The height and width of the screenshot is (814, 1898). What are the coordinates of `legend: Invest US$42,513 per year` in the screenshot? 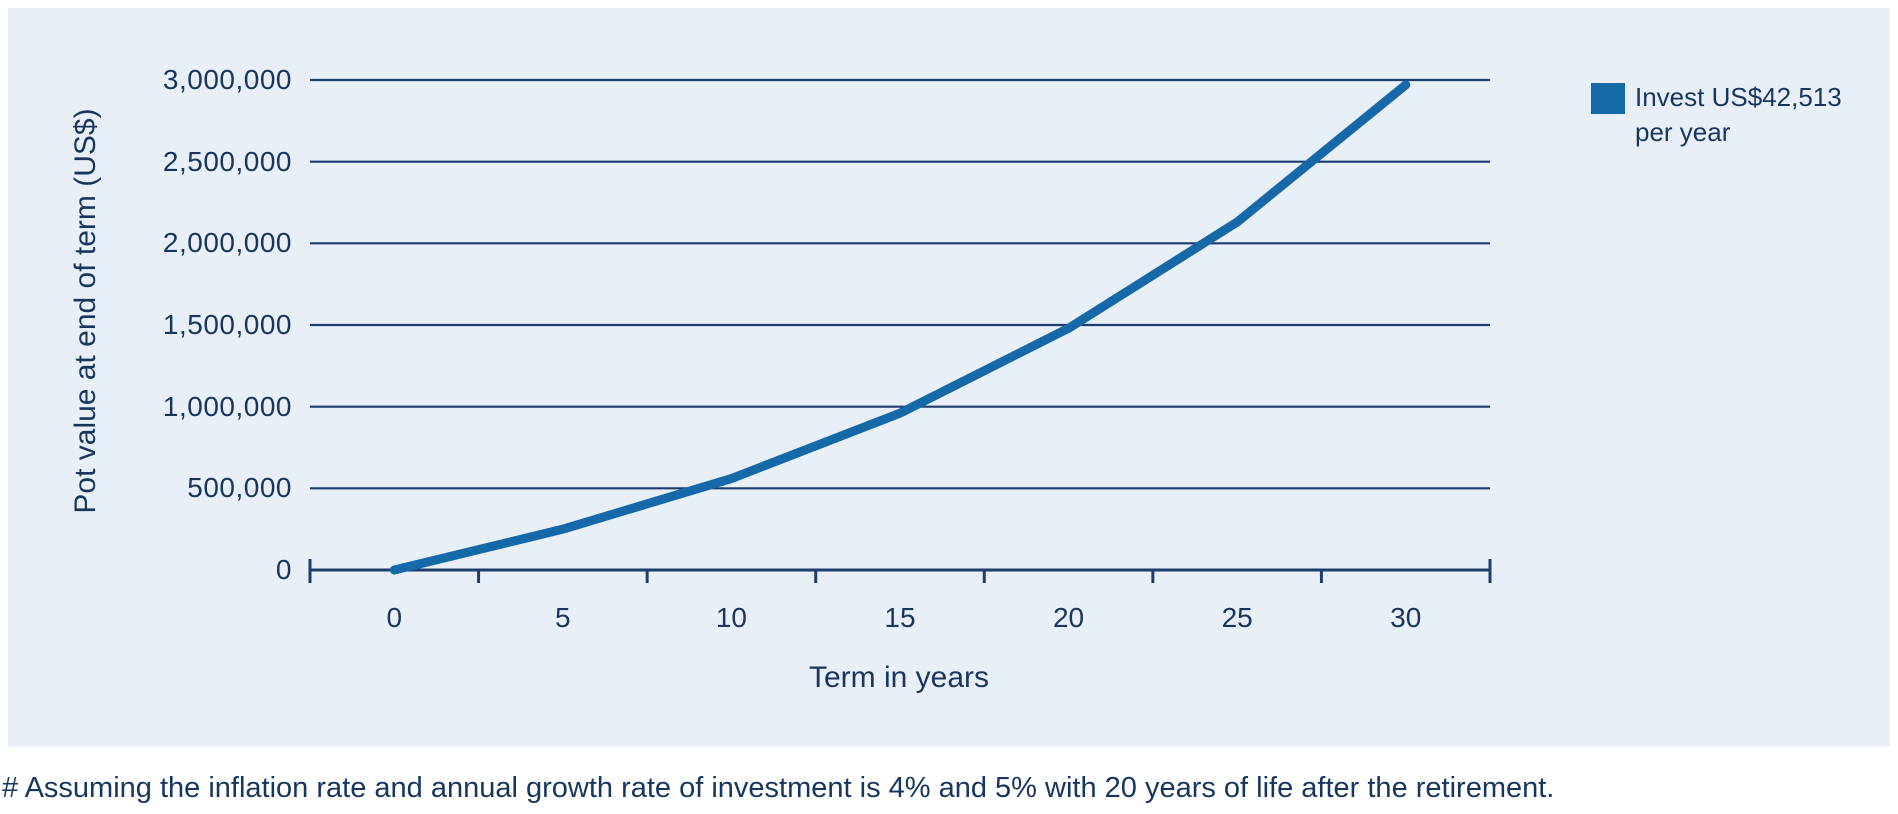 It's located at (1716, 115).